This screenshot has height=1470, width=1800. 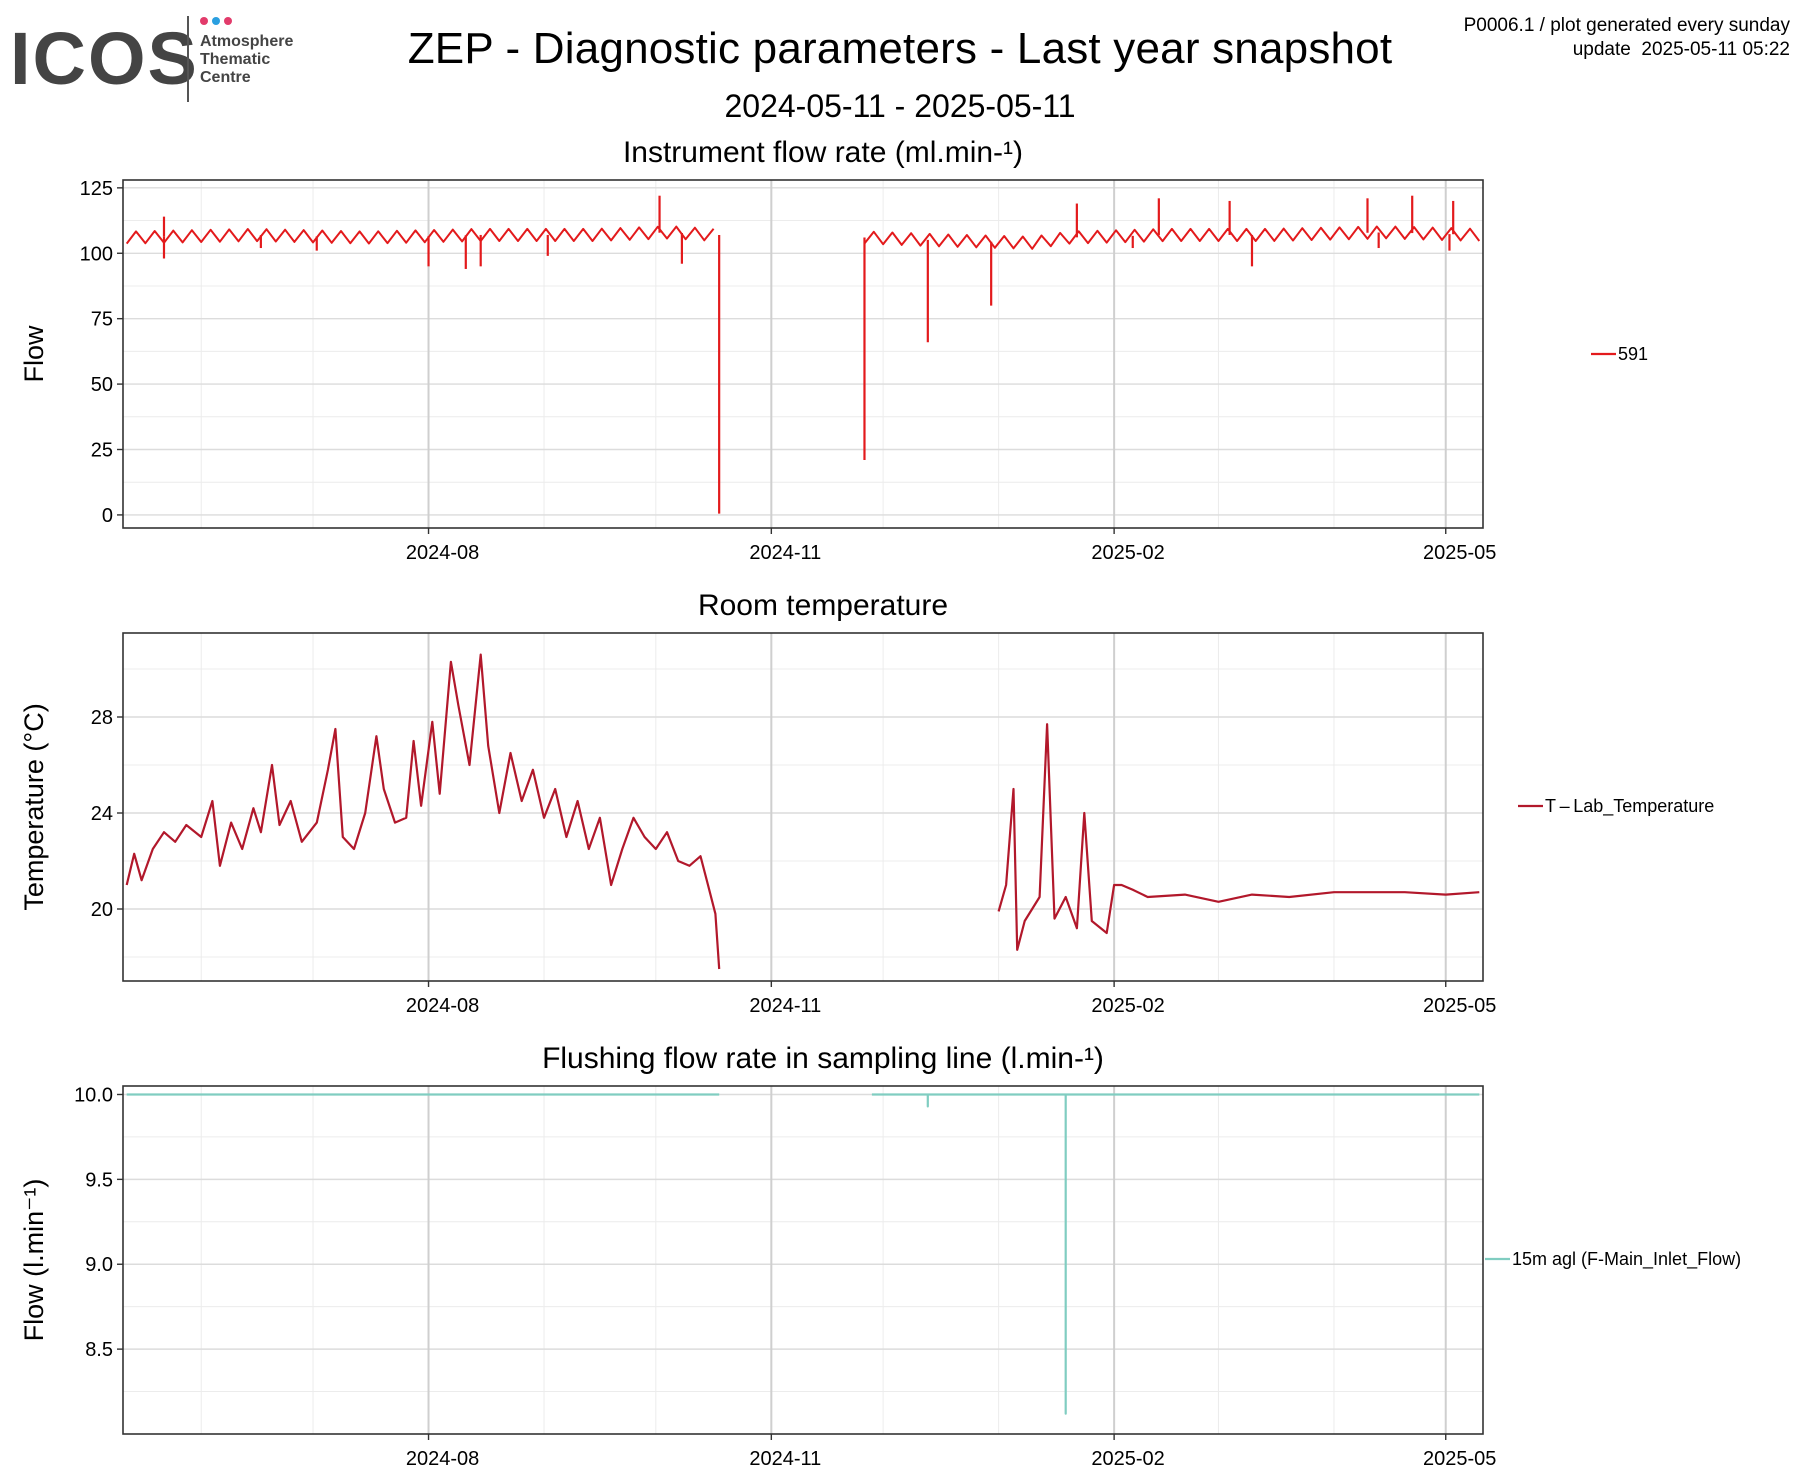 I want to click on y-tick-label: 75, so click(x=102, y=320).